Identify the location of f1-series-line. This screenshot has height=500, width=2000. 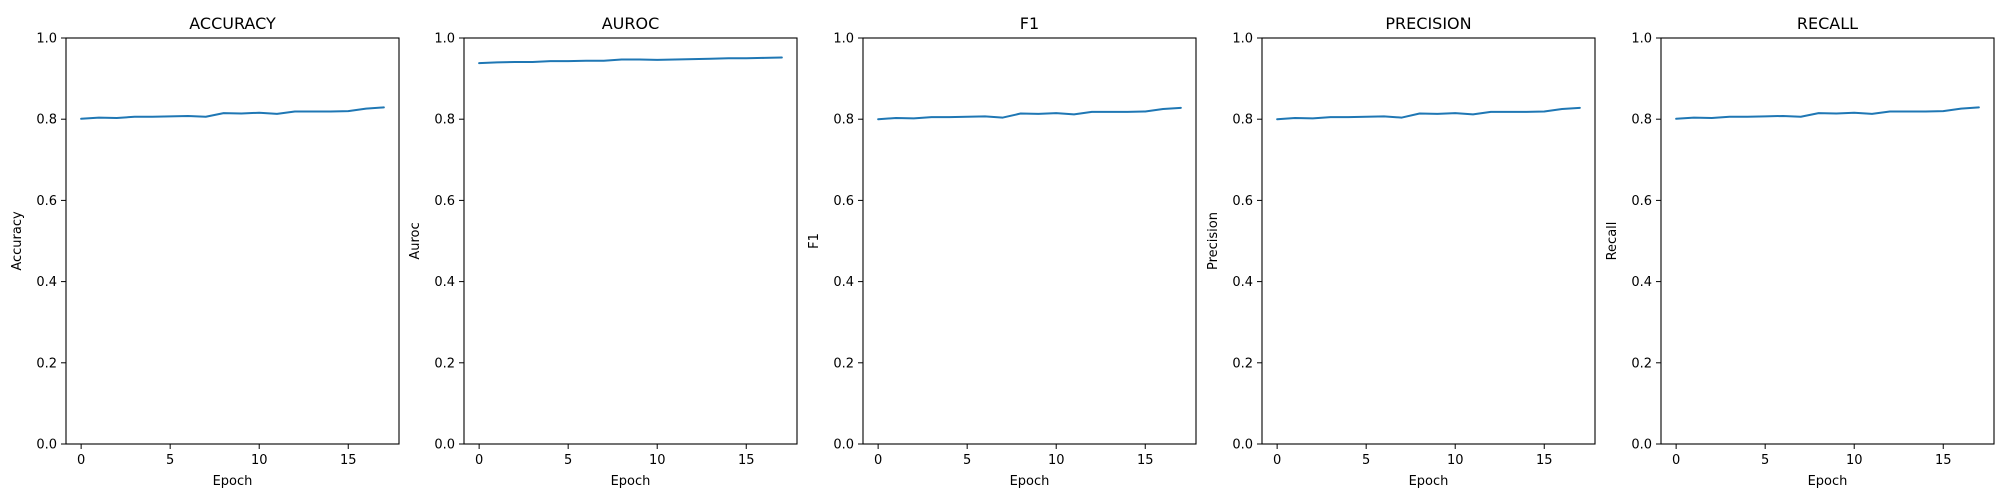
(1029, 113).